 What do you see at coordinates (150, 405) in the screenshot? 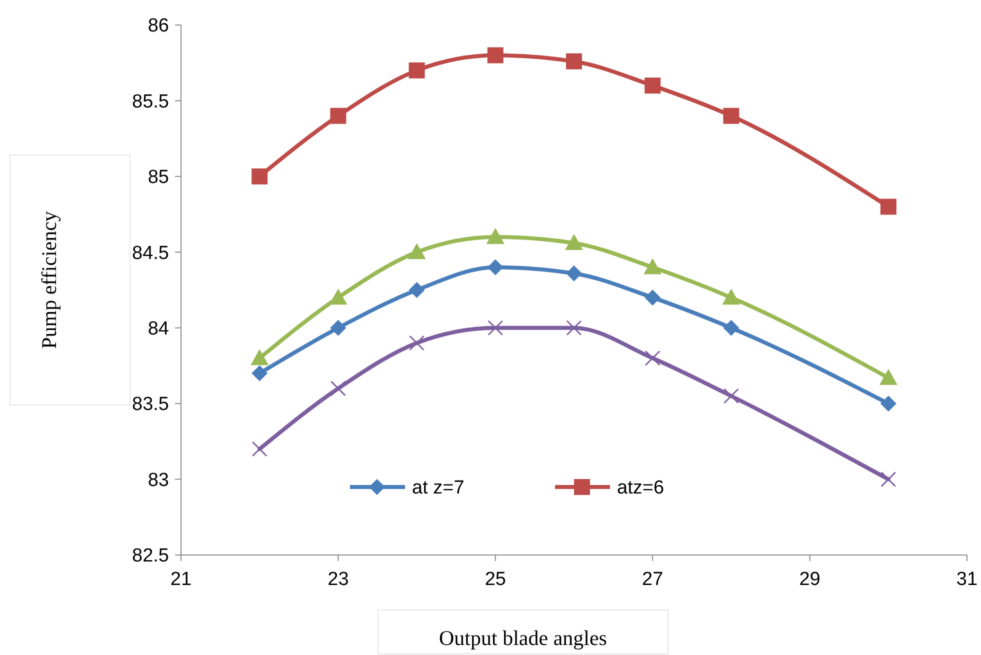
I see `y-tick-label: 83.5` at bounding box center [150, 405].